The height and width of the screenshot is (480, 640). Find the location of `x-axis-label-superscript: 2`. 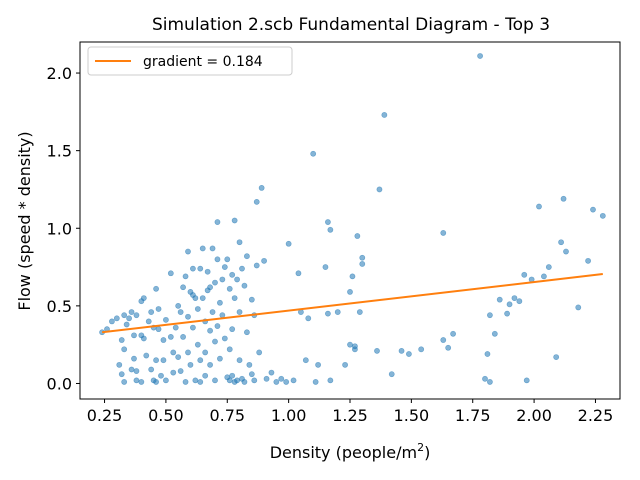

x-axis-label-superscript: 2 is located at coordinates (420, 447).